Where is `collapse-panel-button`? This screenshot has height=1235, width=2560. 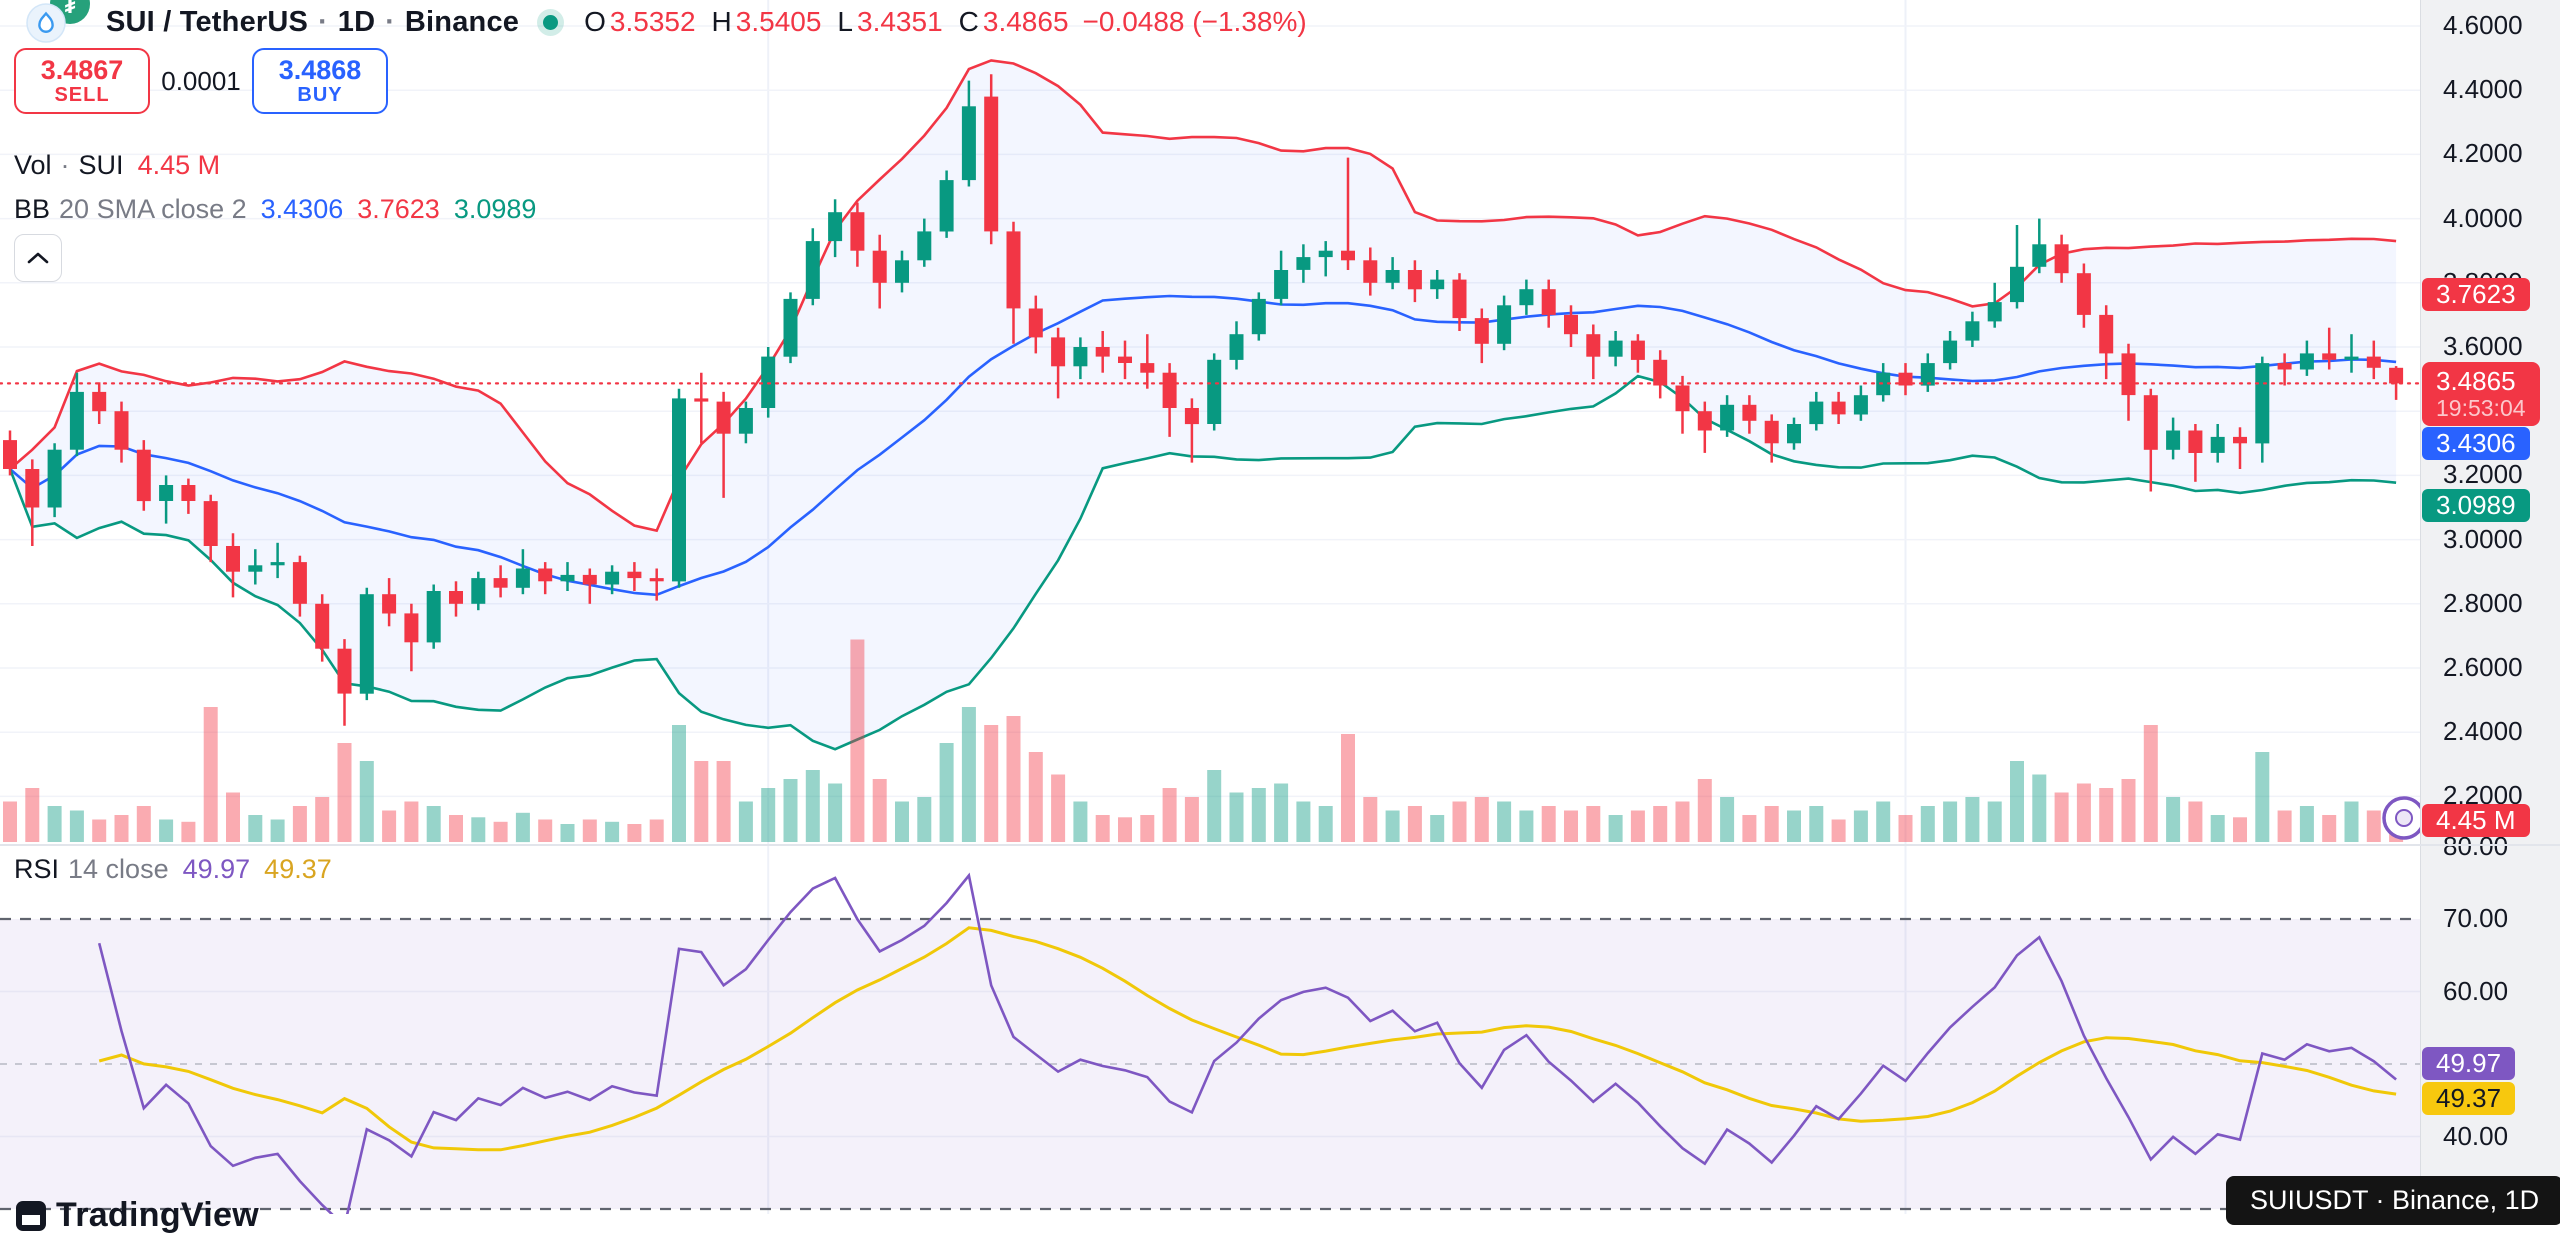 collapse-panel-button is located at coordinates (38, 258).